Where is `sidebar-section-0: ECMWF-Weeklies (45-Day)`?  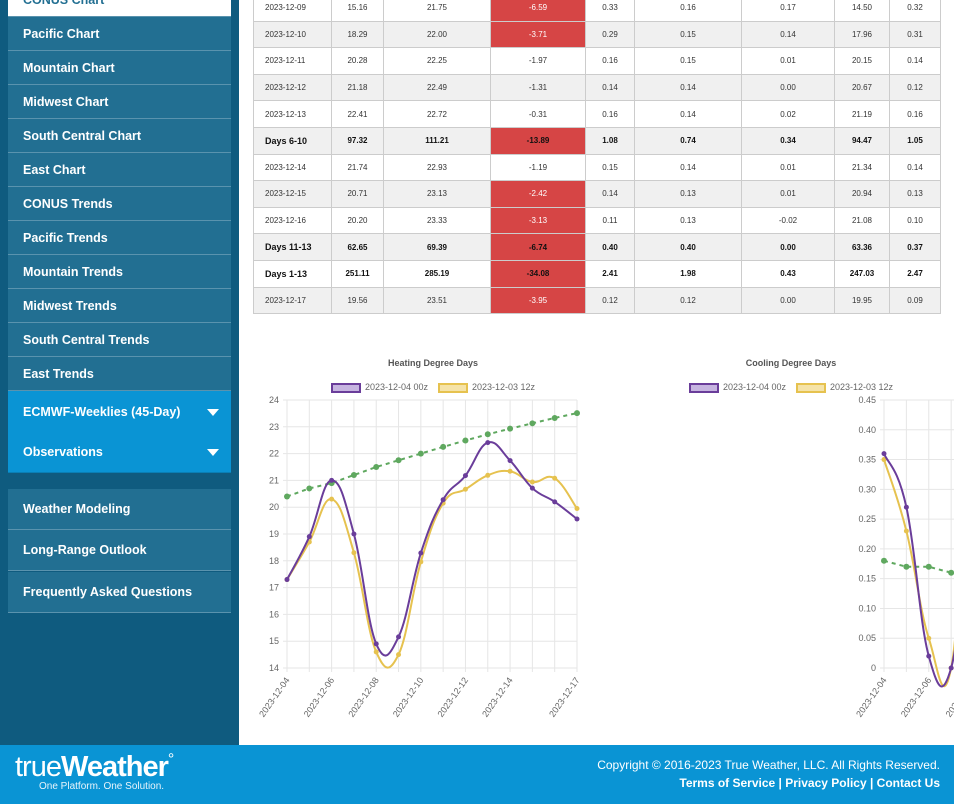 sidebar-section-0: ECMWF-Weeklies (45-Day) is located at coordinates (119, 412).